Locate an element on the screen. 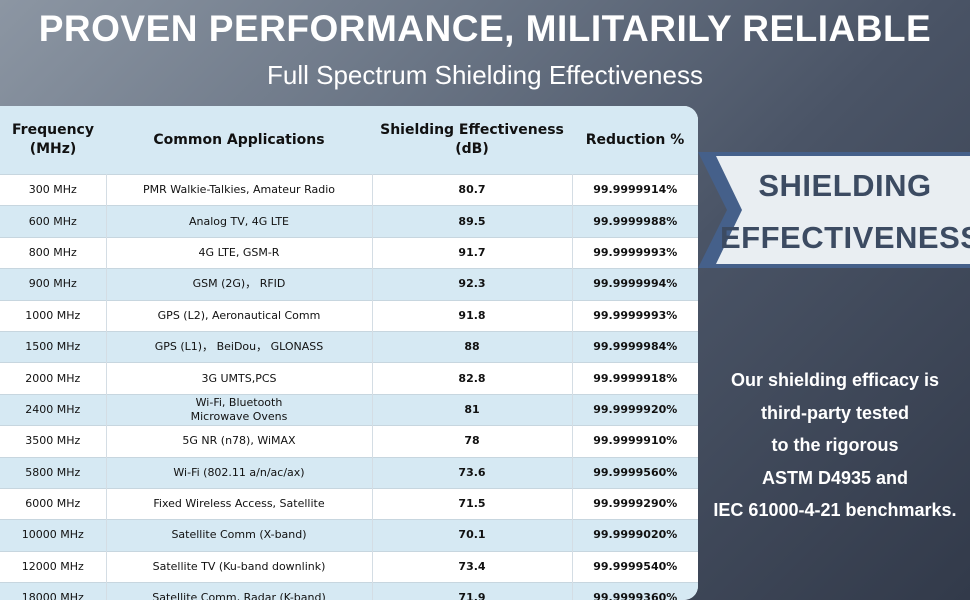 The width and height of the screenshot is (970, 600). application-line: GPS (L1)， BeiDou， GLONASS is located at coordinates (239, 347).